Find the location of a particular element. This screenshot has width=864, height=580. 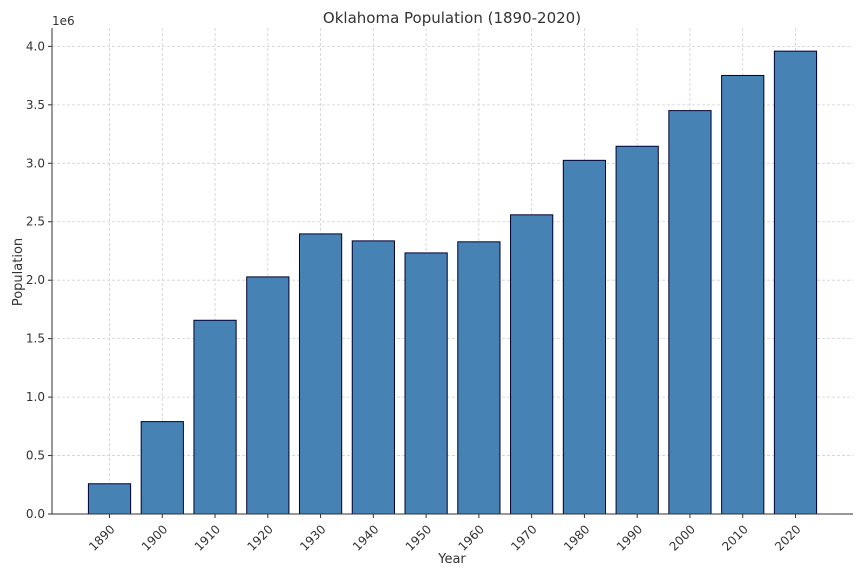

x-tick-label: 1950 is located at coordinates (418, 537).